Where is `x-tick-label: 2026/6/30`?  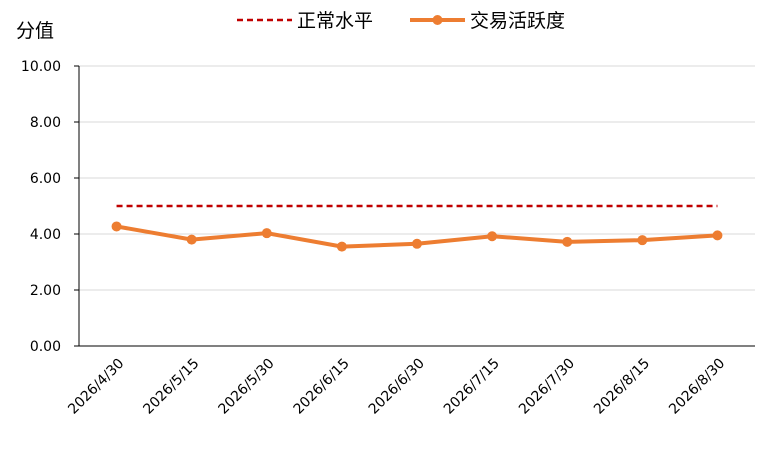 x-tick-label: 2026/6/30 is located at coordinates (397, 387).